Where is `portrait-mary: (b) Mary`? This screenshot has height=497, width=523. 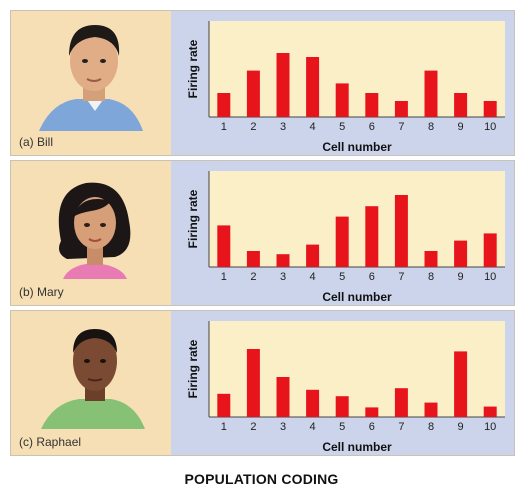
portrait-mary: (b) Mary is located at coordinates (91, 233).